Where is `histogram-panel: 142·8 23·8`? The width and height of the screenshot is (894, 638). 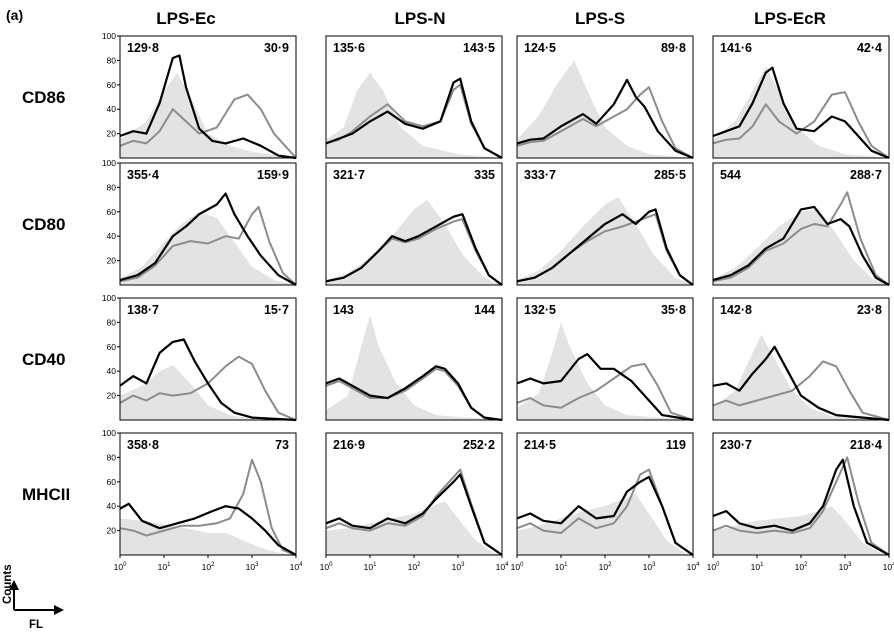
histogram-panel: 142·8 23·8 is located at coordinates (801, 359).